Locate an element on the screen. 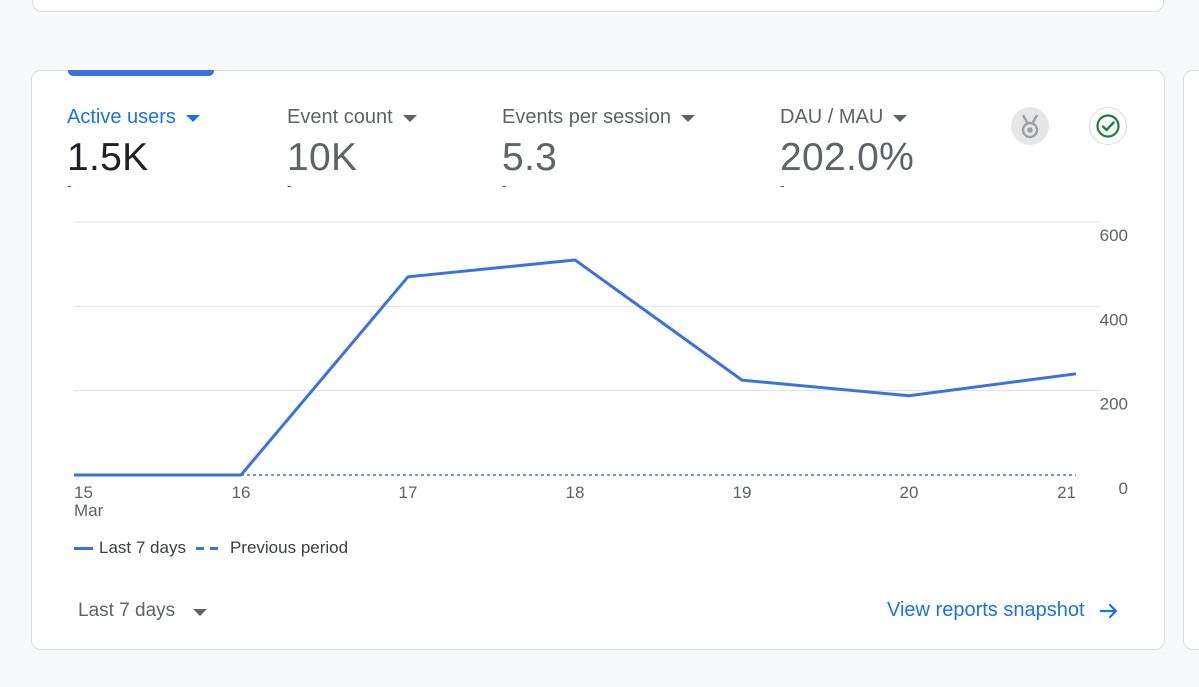 The height and width of the screenshot is (687, 1199). date-range-dropdown: Last 7 days is located at coordinates (143, 611).